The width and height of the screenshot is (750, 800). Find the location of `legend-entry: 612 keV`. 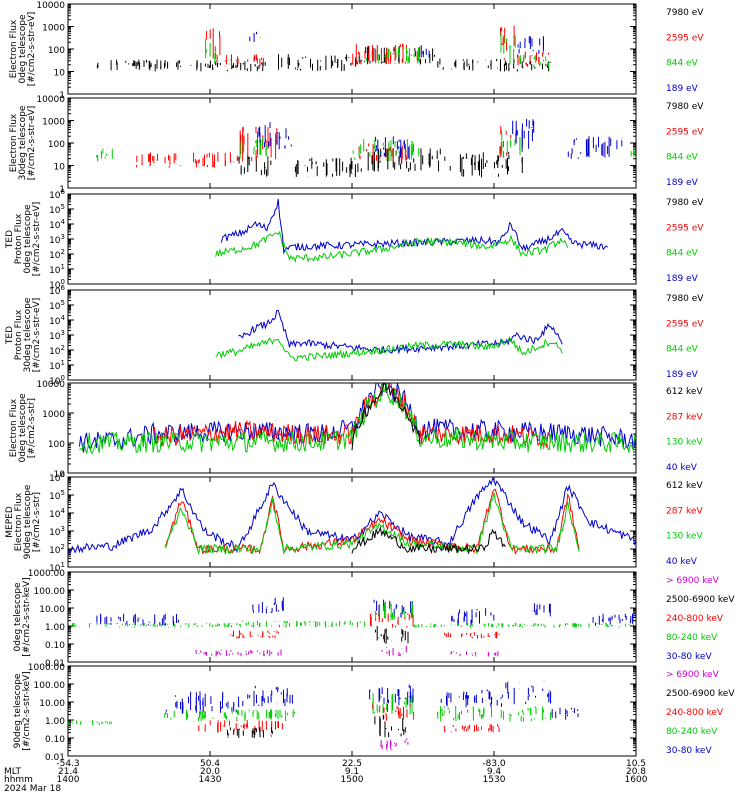

legend-entry: 612 keV is located at coordinates (684, 486).